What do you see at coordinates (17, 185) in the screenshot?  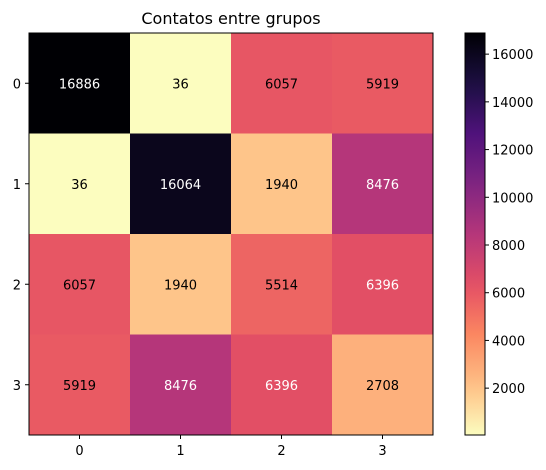 I see `y-tick-label: 1` at bounding box center [17, 185].